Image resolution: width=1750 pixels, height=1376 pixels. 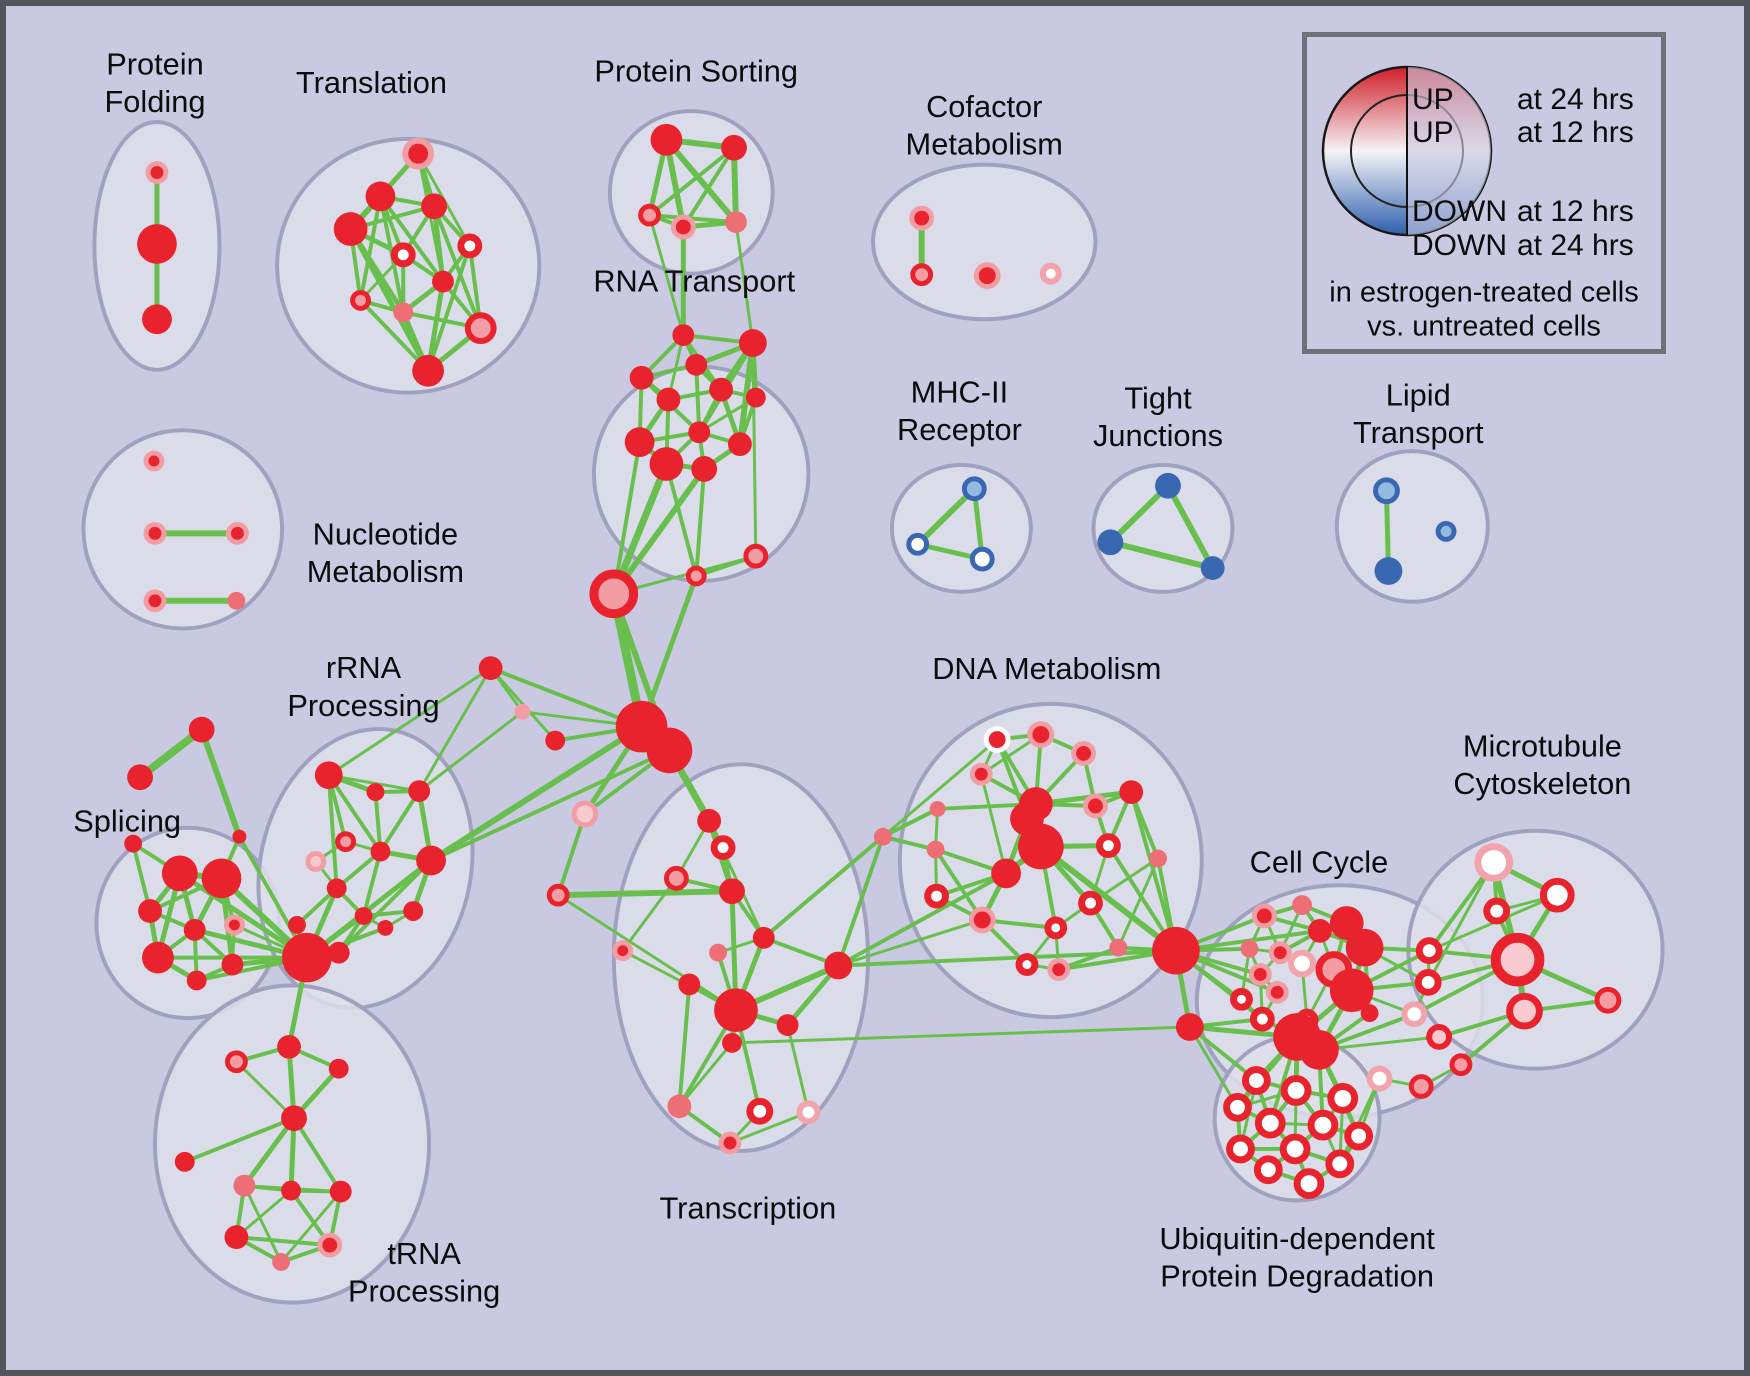 I want to click on cluster-label-splicing: Splicing, so click(x=127, y=821).